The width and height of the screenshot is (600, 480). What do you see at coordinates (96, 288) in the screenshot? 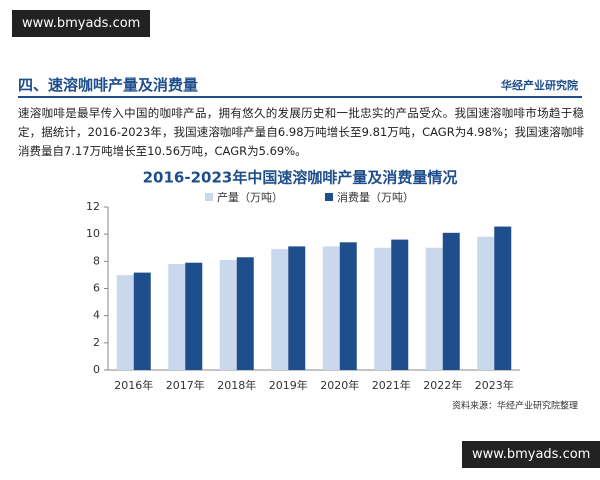
I see `y-tick-label: 6` at bounding box center [96, 288].